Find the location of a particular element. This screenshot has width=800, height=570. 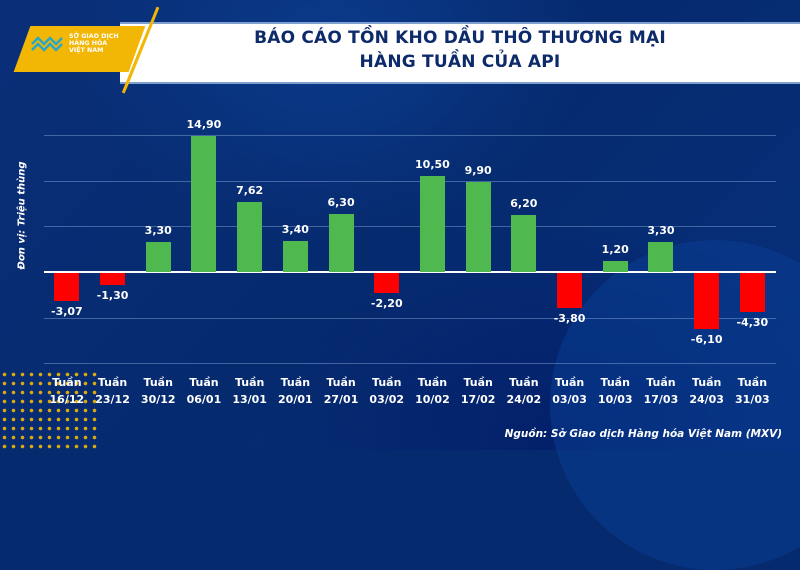

x-tick-label: Tuần 31/03 is located at coordinates (752, 391).